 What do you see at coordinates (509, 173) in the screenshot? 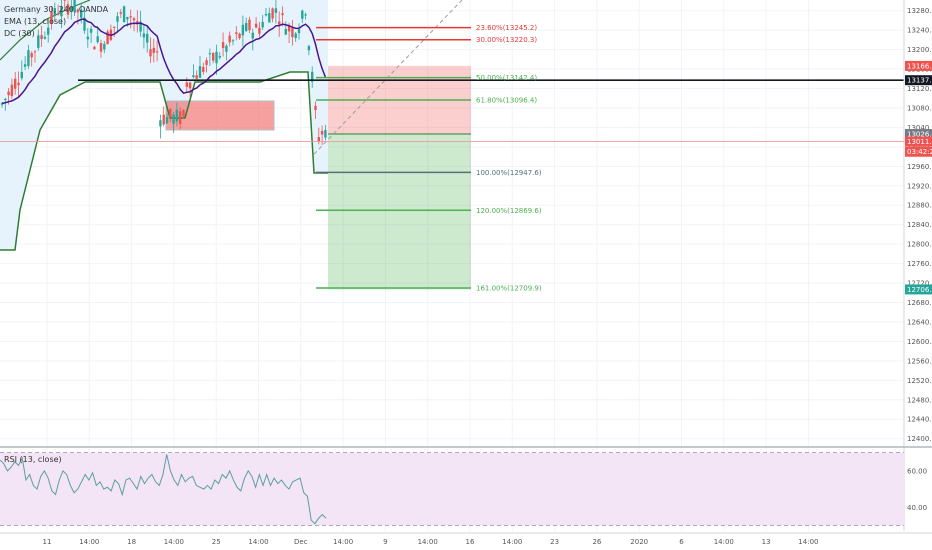
I see `fib-level-label: 100.00%(12947.6)` at bounding box center [509, 173].